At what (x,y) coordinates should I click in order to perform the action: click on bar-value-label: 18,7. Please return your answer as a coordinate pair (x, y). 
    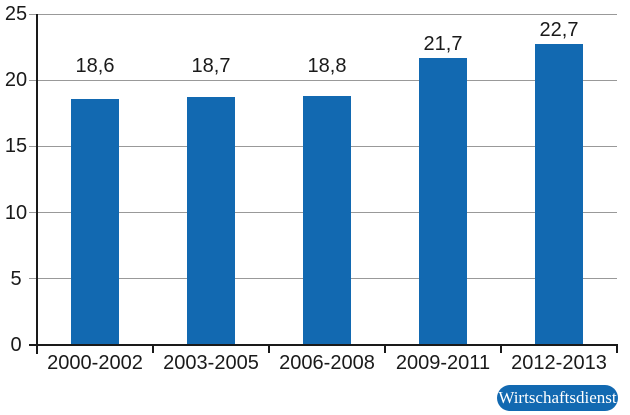
    Looking at the image, I should click on (211, 66).